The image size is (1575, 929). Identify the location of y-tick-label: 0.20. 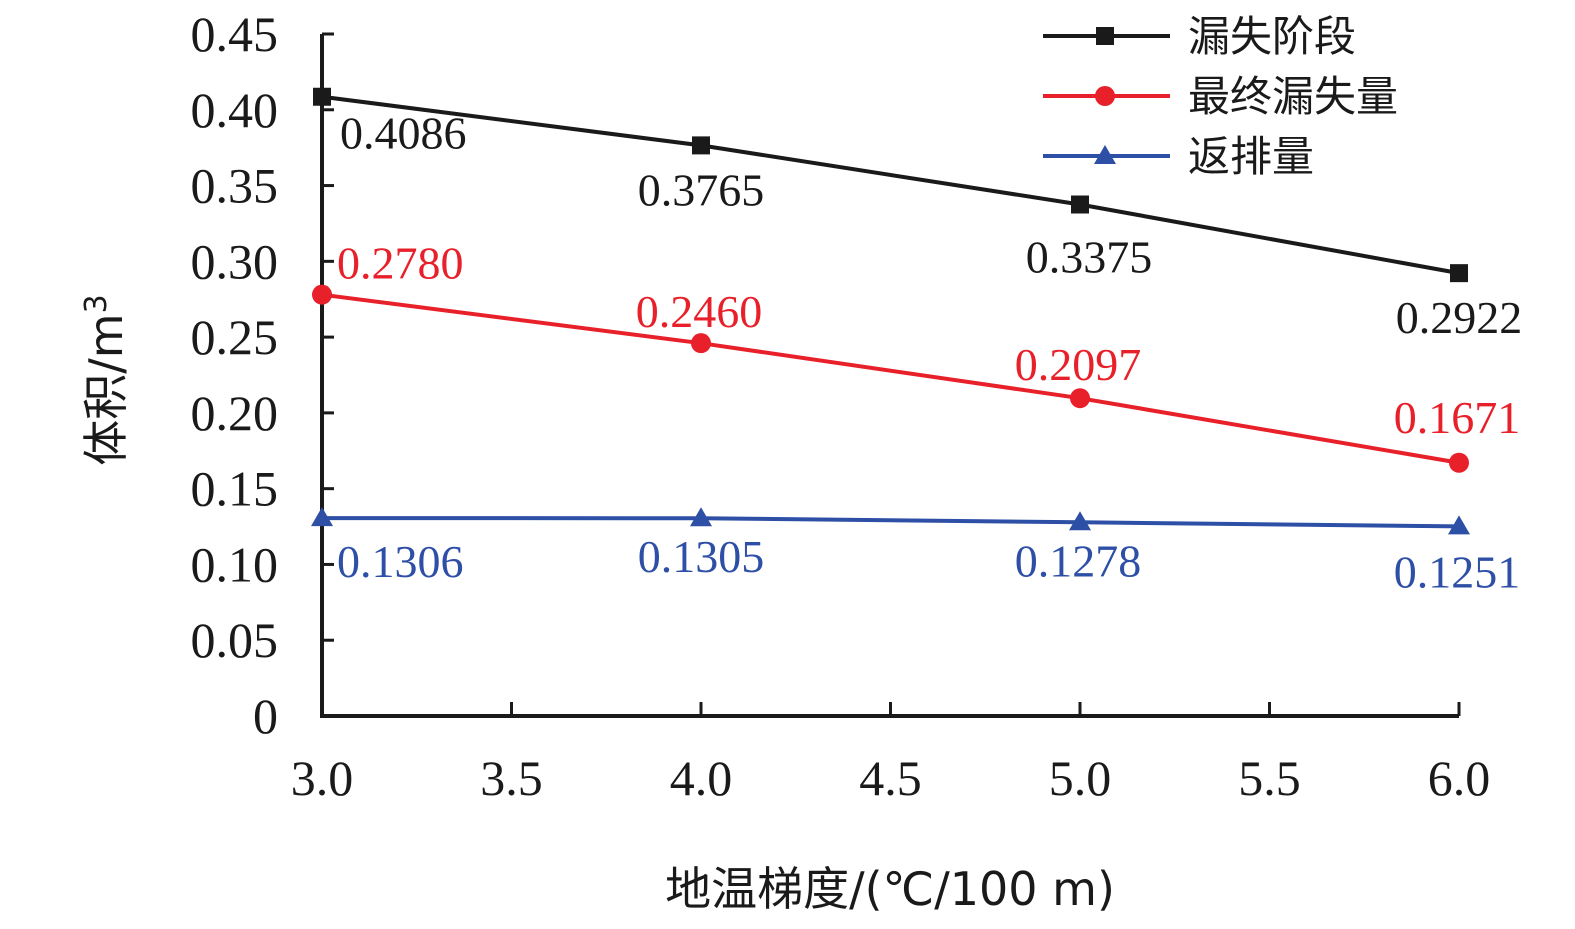
(235, 413).